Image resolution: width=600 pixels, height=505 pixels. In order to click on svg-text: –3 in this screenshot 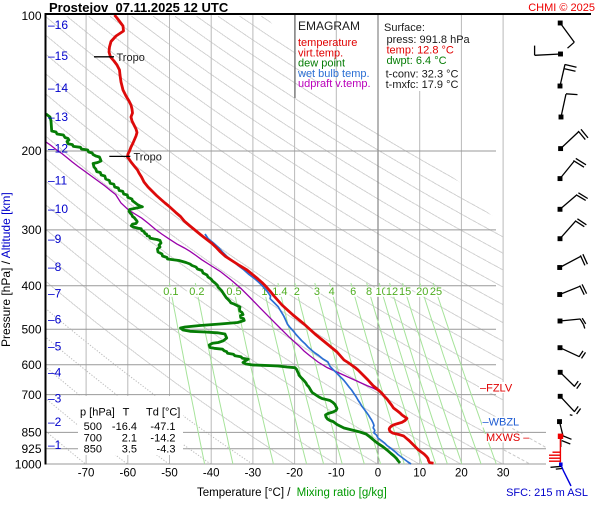, I will do `click(55, 399)`.